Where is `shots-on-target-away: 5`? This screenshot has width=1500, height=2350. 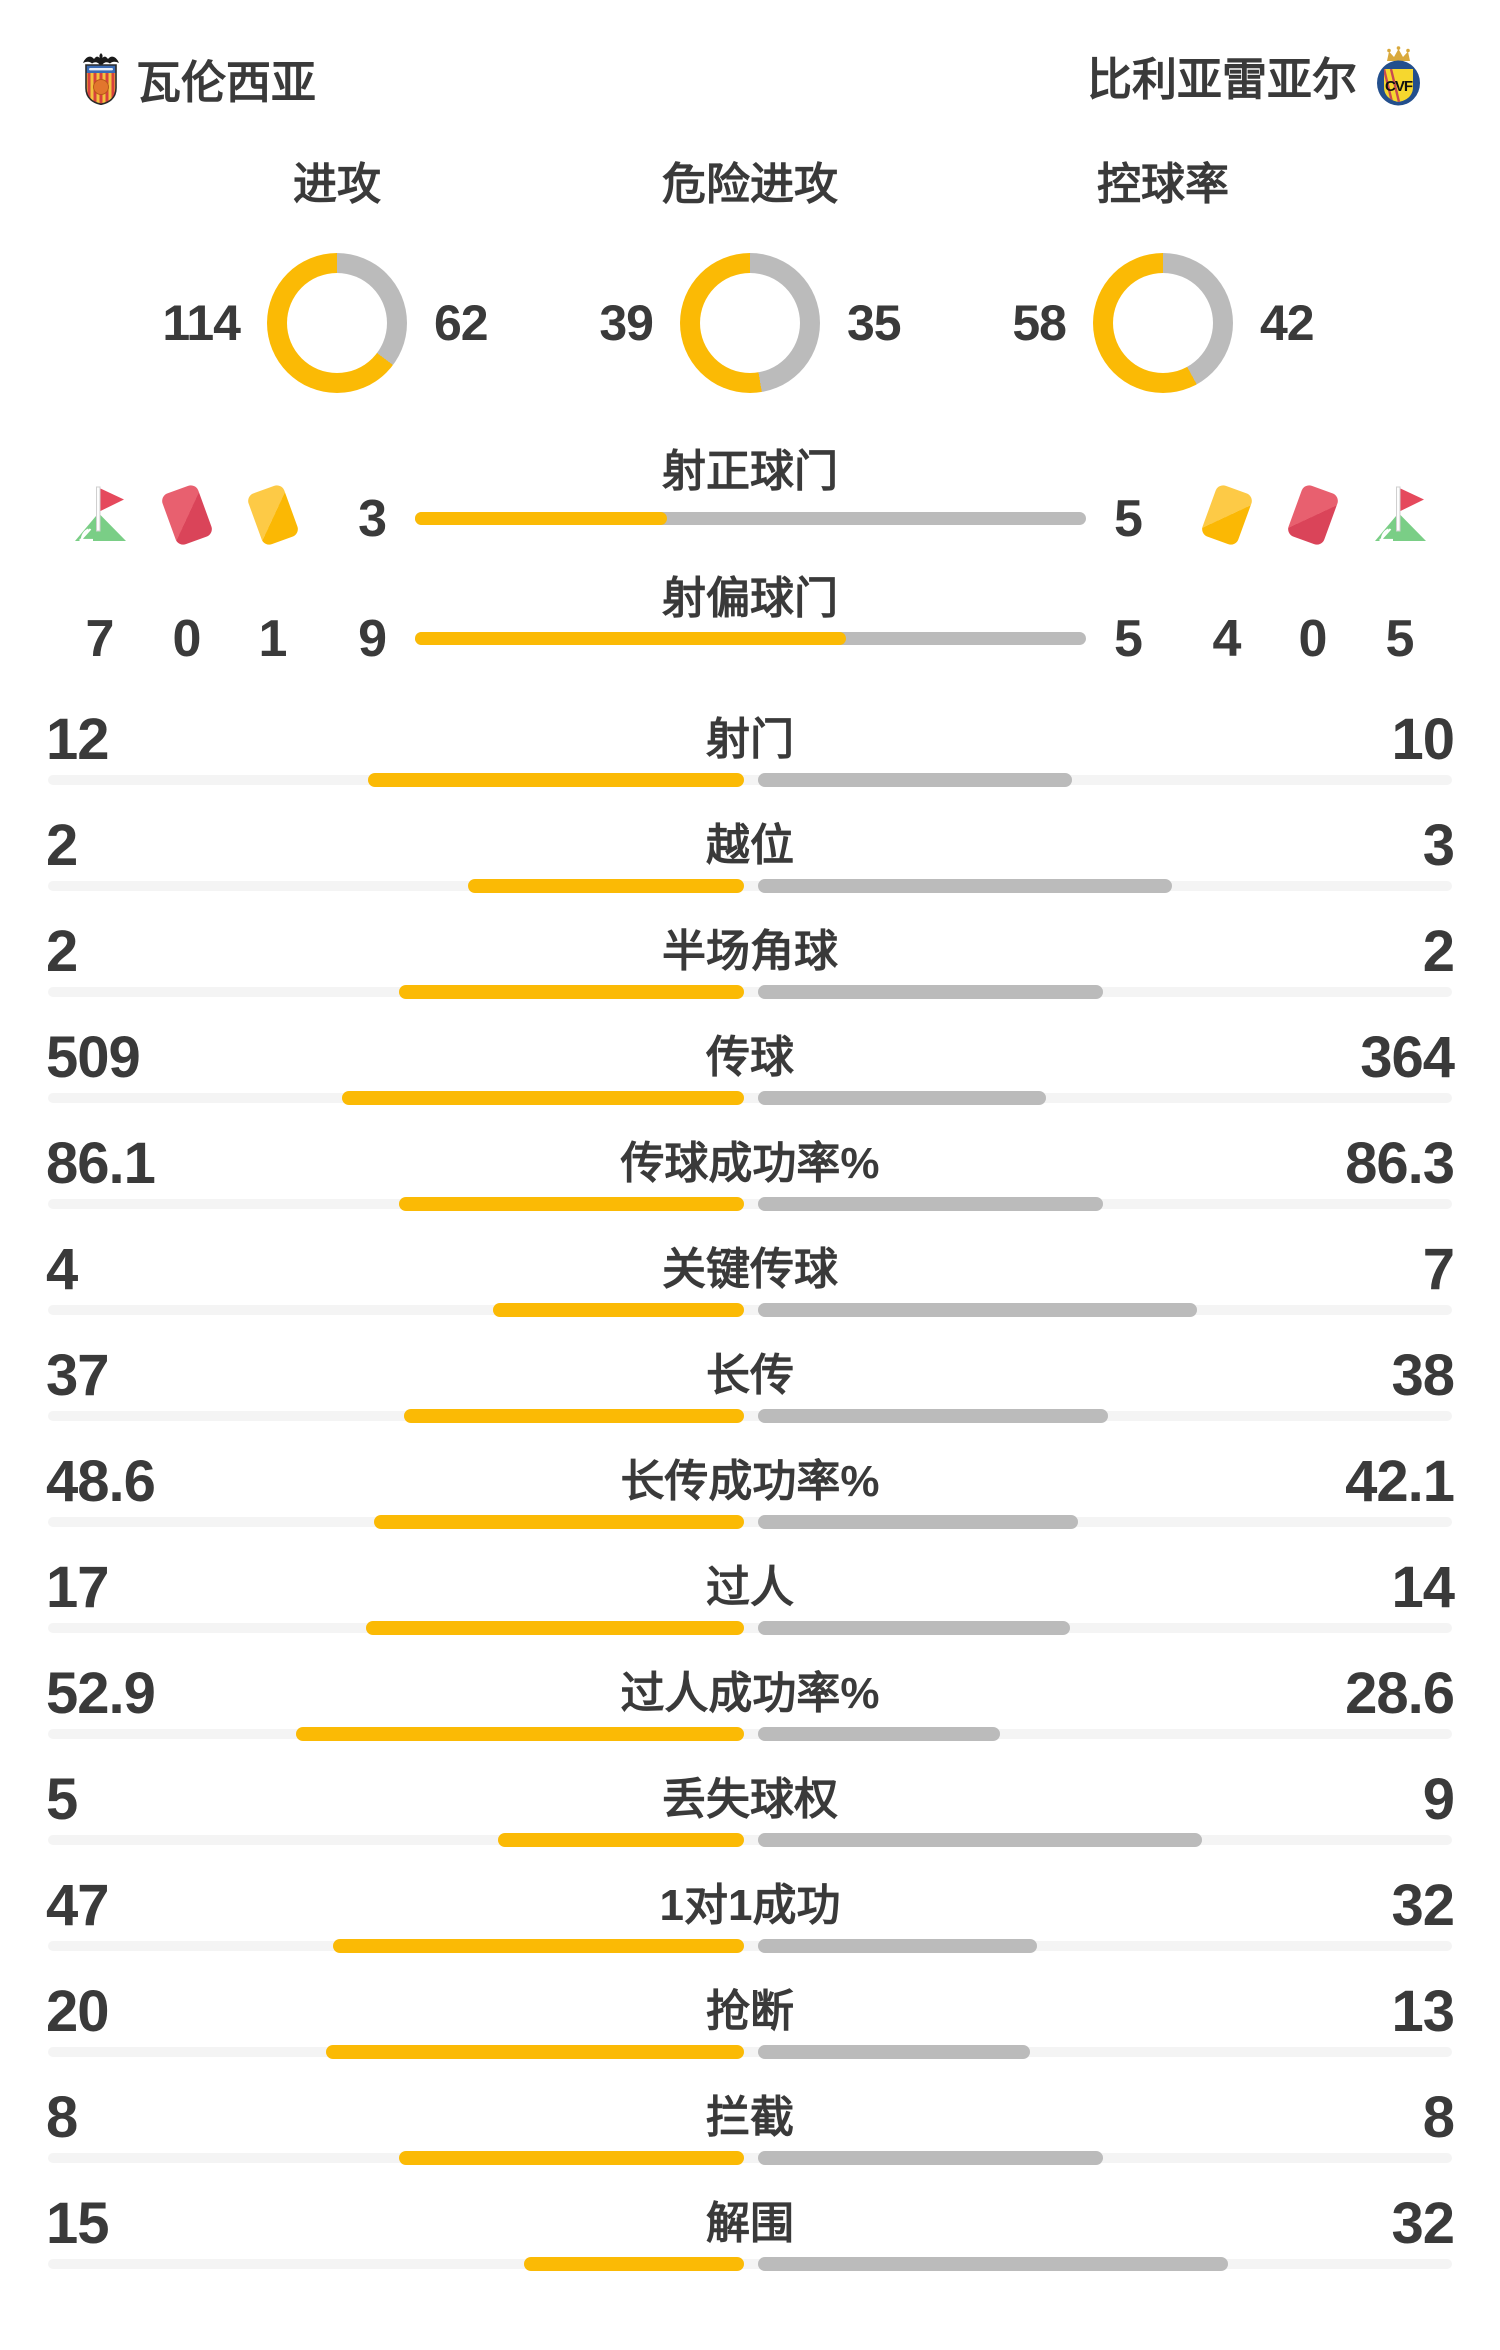 shots-on-target-away: 5 is located at coordinates (1128, 519).